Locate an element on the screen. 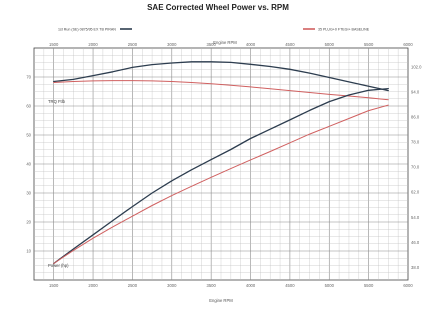 The width and height of the screenshot is (436, 326). y-axis-right: 38.0 46.0 54.0 62.0 70.0 78.0 86.0 94.0 102.0 is located at coordinates (416, 167).